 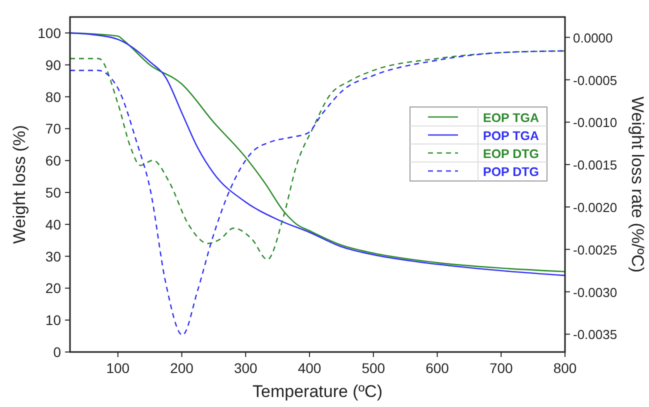 What do you see at coordinates (595, 250) in the screenshot?
I see `y2-tick-label: -0.0025` at bounding box center [595, 250].